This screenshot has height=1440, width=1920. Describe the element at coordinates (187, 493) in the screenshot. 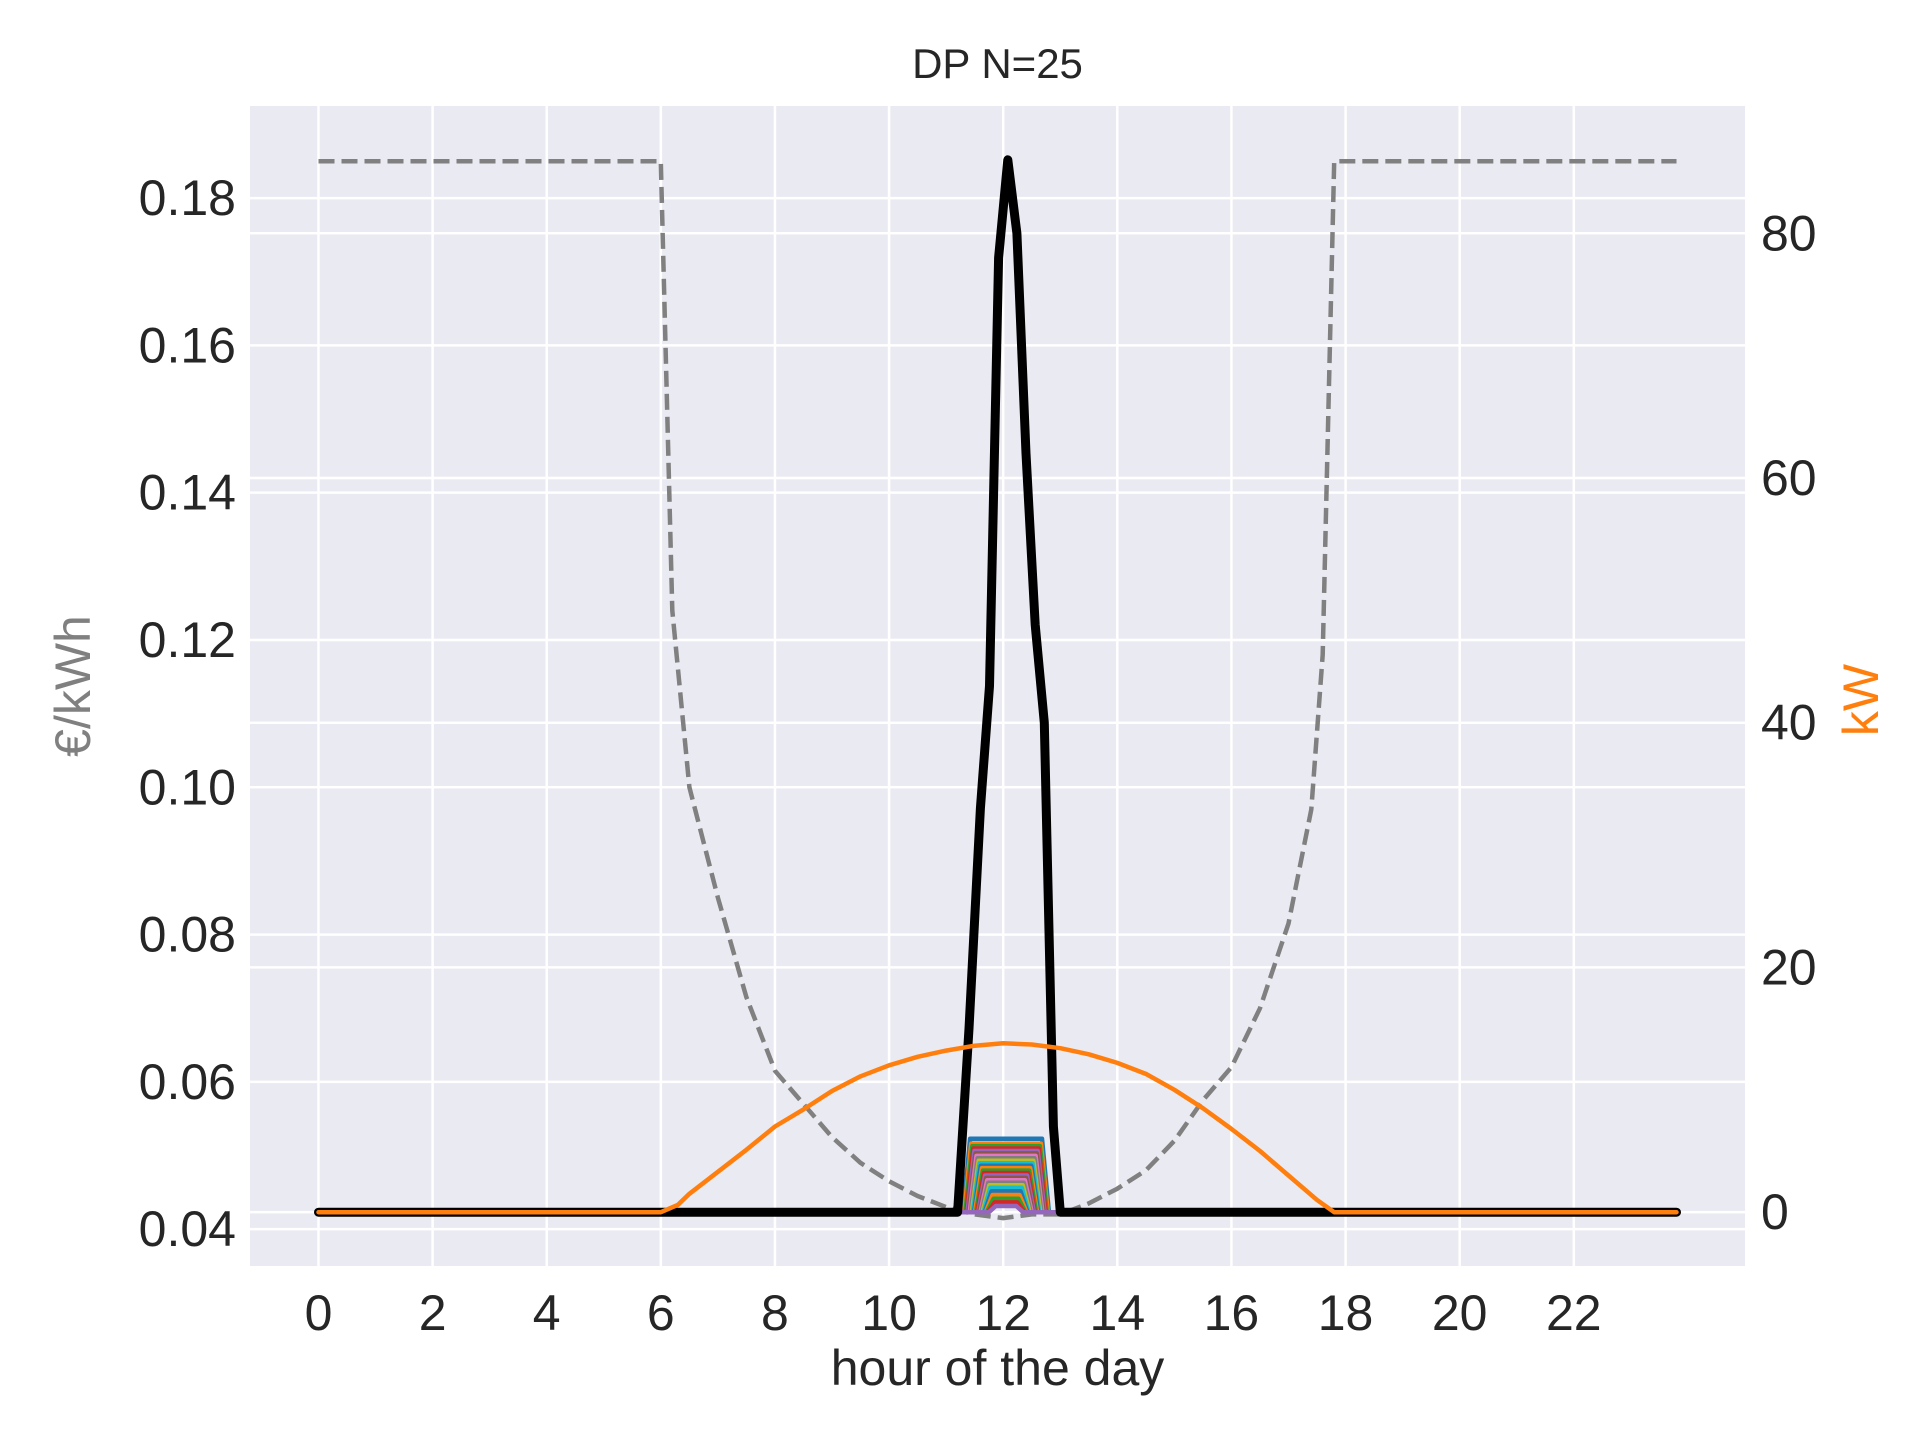

I see `y-tick-label-left: 0.14` at that location.